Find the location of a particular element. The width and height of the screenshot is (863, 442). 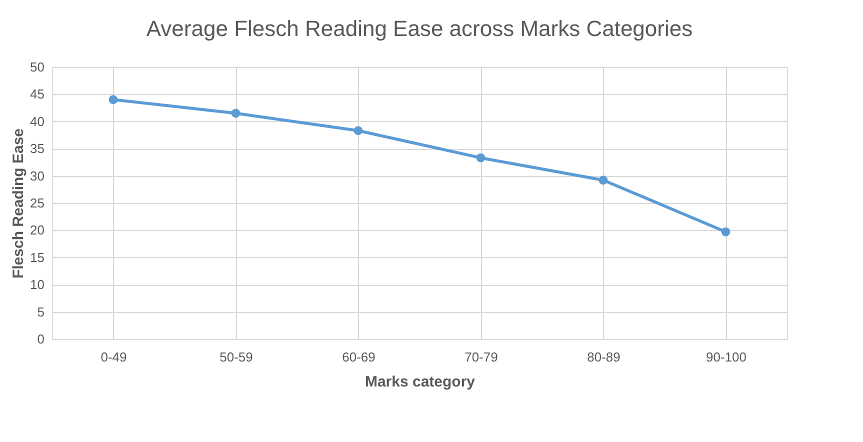

y-tick-label: 40 is located at coordinates (37, 121).